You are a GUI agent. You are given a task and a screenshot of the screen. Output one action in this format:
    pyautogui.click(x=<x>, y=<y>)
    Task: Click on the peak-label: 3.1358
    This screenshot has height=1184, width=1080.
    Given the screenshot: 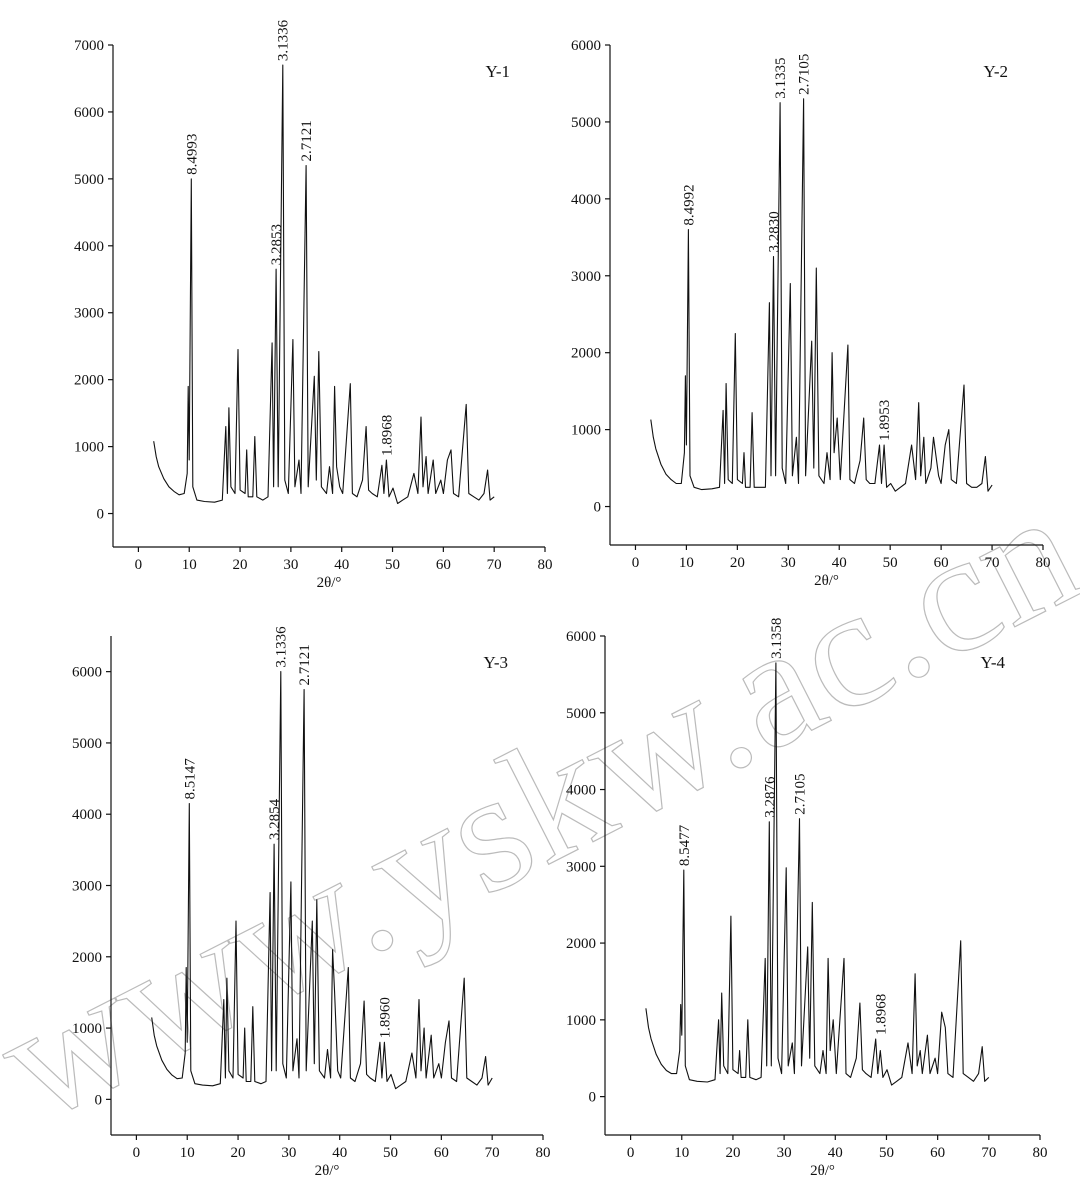 What is the action you would take?
    pyautogui.click(x=777, y=638)
    